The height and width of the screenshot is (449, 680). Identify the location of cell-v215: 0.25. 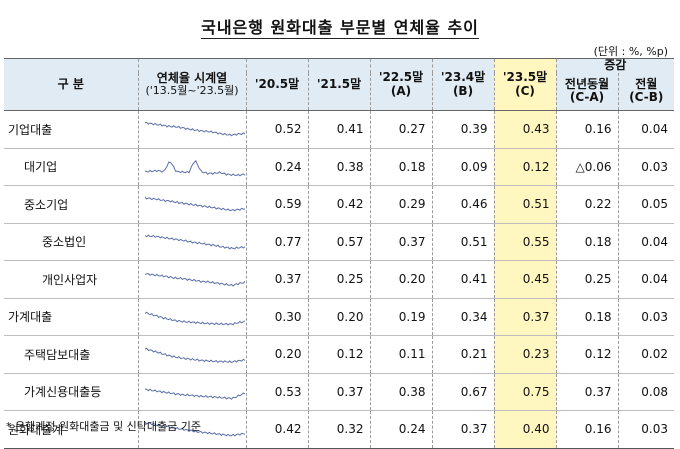
(339, 279).